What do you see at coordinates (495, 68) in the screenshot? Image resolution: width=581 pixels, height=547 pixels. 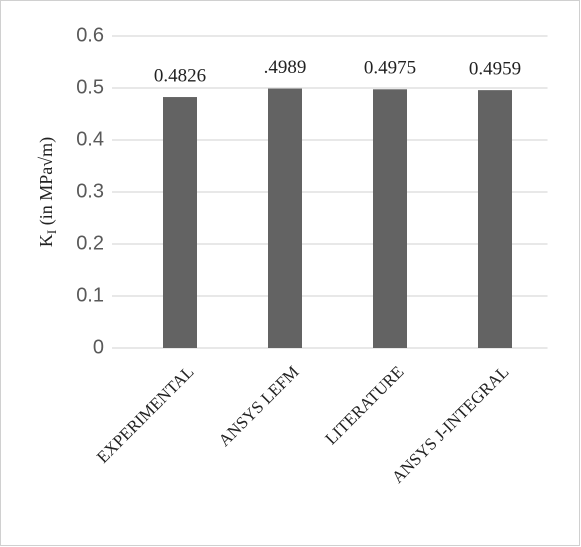 I see `value-label: 0.4959` at bounding box center [495, 68].